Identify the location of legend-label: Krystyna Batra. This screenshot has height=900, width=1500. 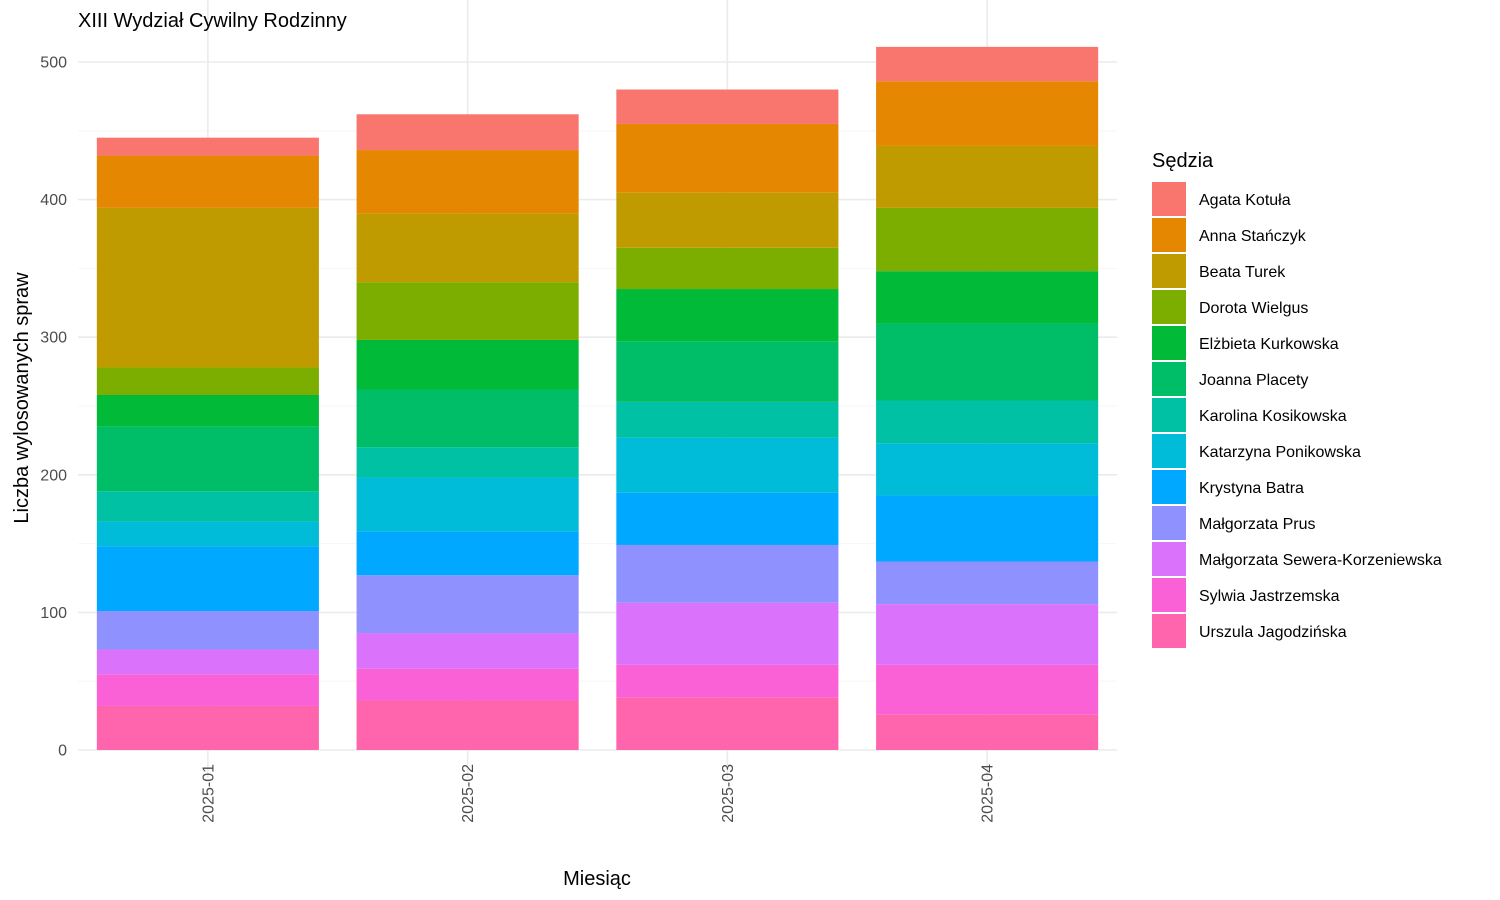
(1251, 488).